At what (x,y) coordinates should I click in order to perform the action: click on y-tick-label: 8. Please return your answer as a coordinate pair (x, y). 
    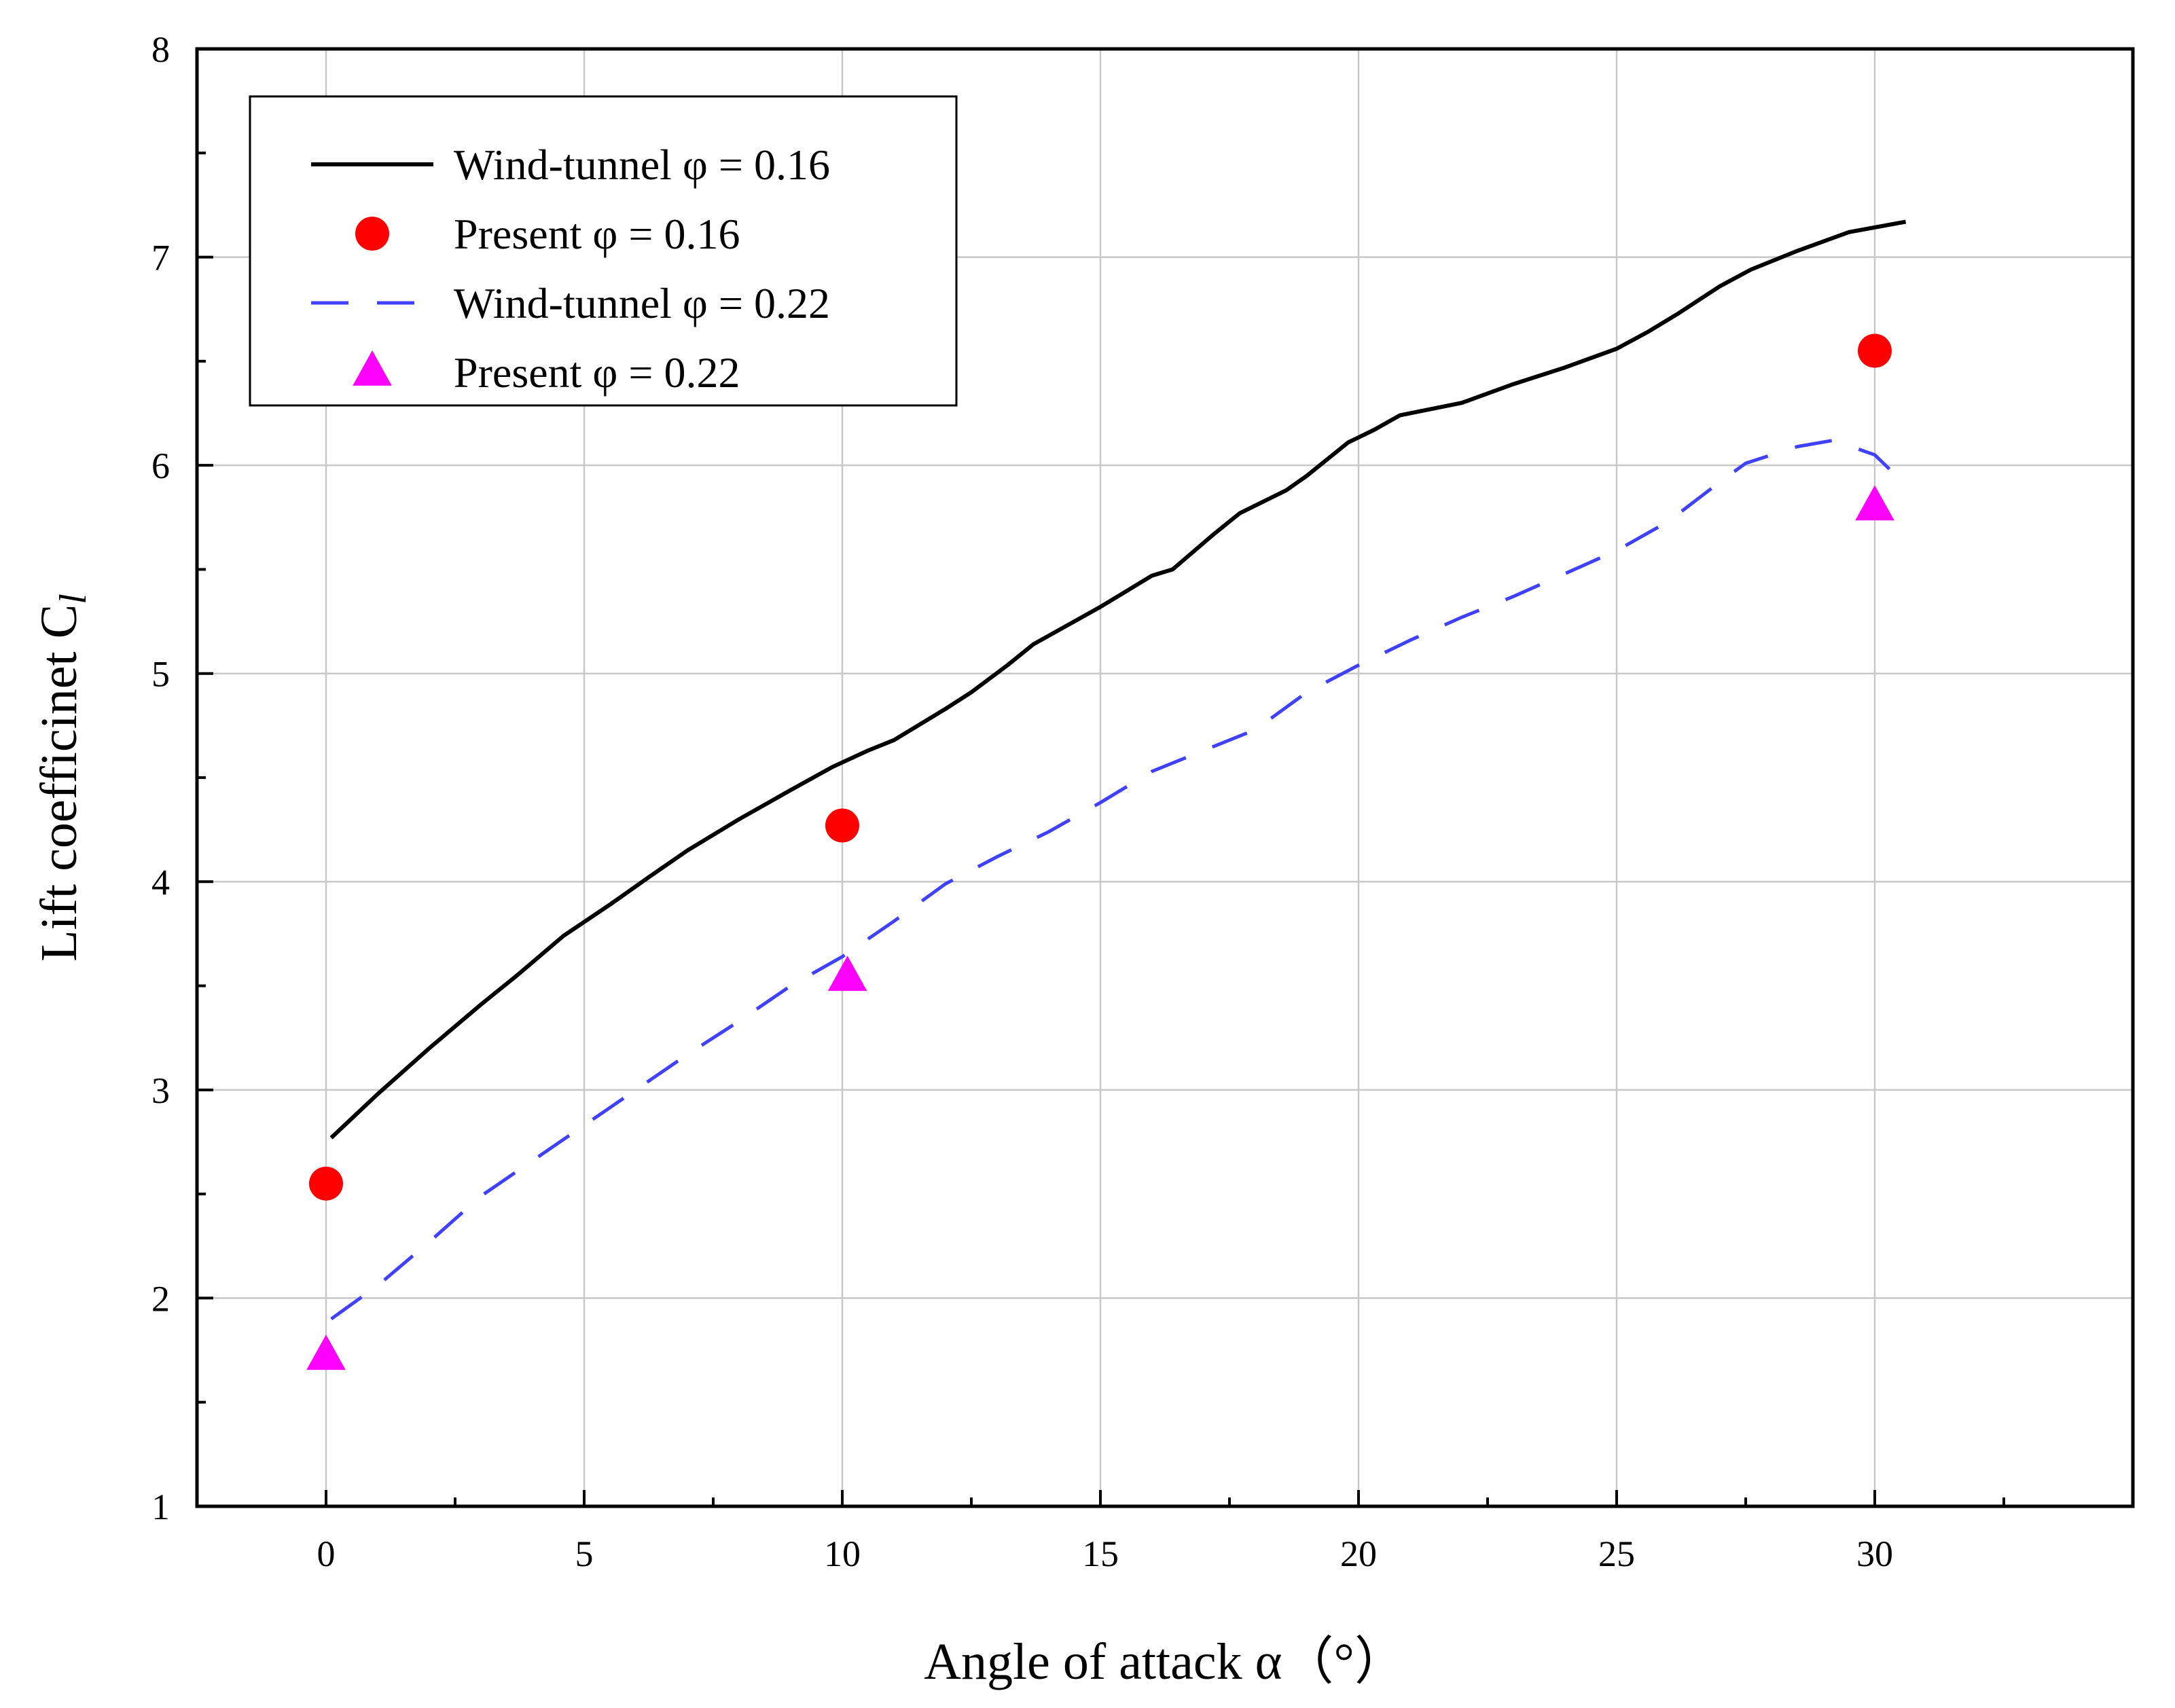
    Looking at the image, I should click on (160, 49).